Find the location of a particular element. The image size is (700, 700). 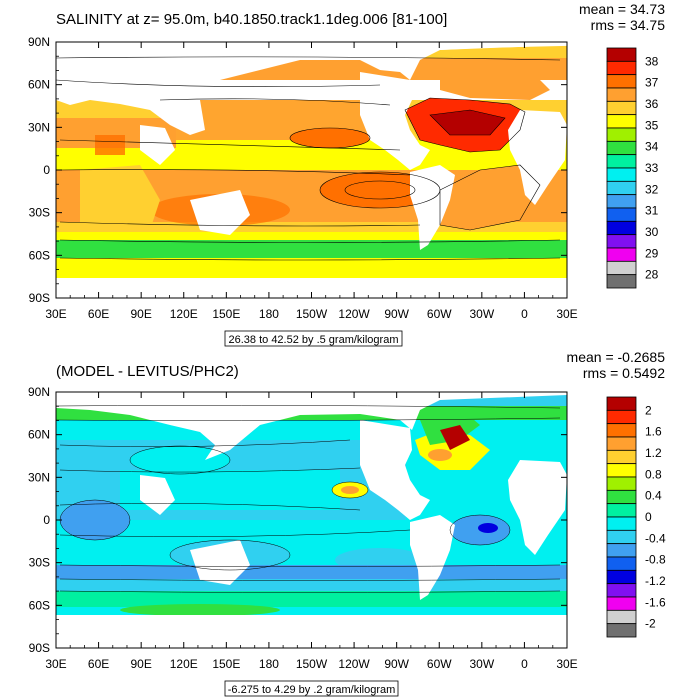

y-tick-label: 0 is located at coordinates (46, 520).